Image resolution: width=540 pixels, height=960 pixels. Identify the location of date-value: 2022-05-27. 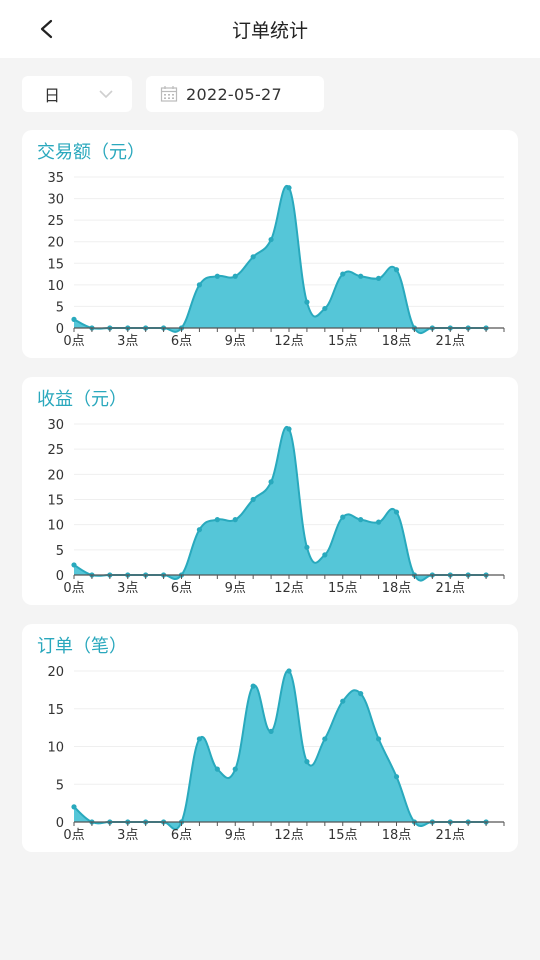
(234, 94).